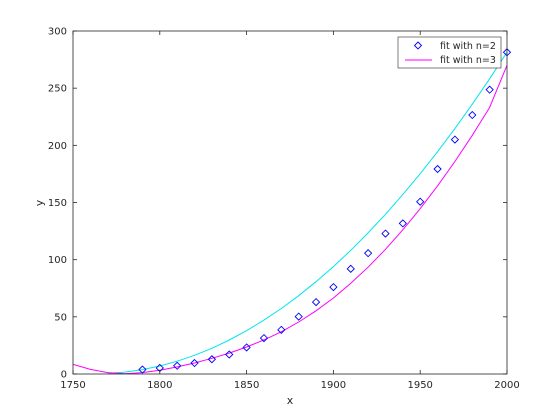 This screenshot has width=560, height=420. I want to click on y-tick-label: 0, so click(64, 375).